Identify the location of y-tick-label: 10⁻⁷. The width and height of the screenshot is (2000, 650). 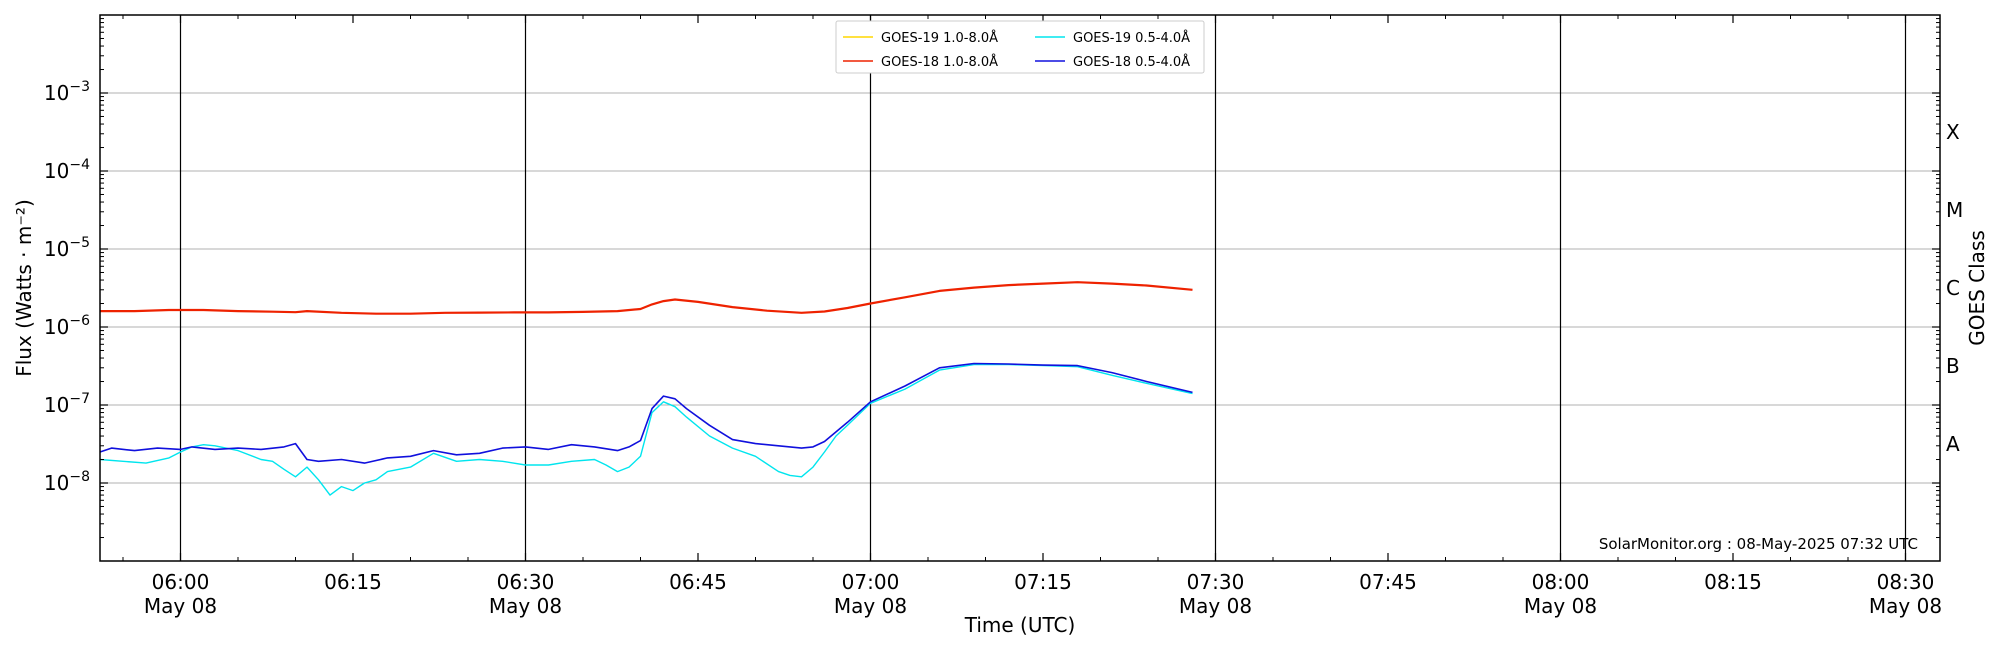
(67, 404).